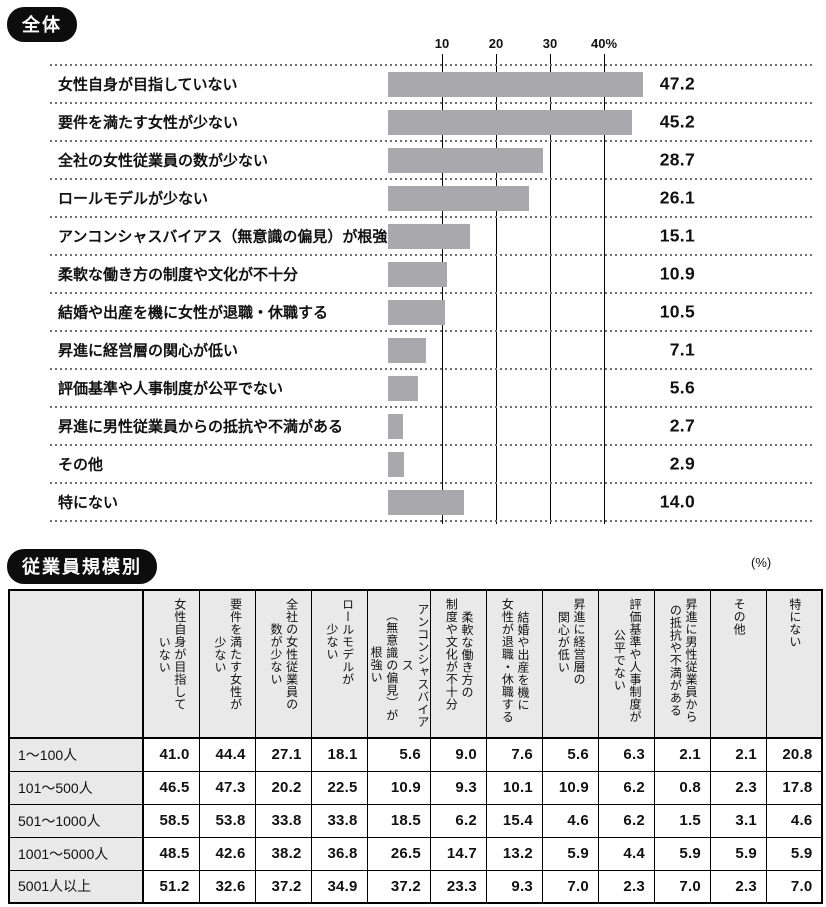  I want to click on table-cell: 0.8, so click(682, 787).